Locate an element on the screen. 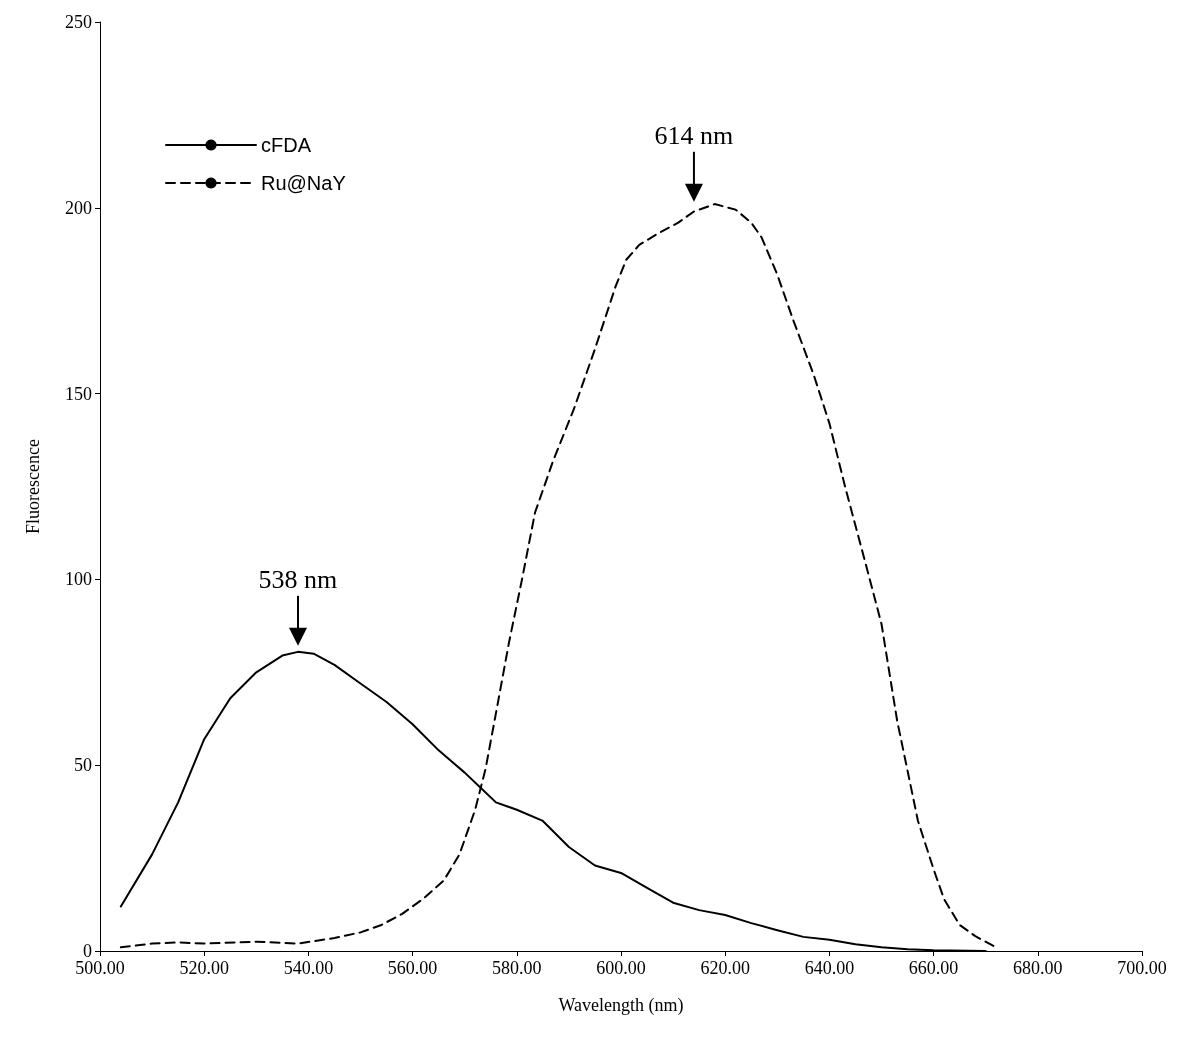 This screenshot has width=1178, height=1044. x-tick-label: 600.00 is located at coordinates (621, 968).